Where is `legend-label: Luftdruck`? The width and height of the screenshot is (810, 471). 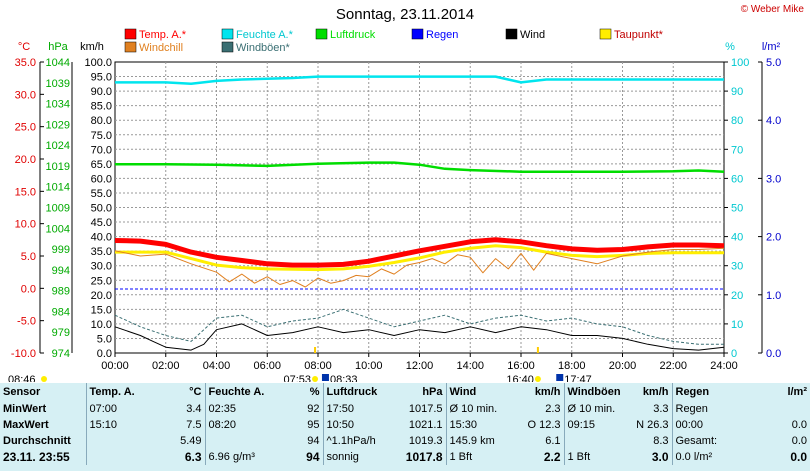
legend-label: Luftdruck is located at coordinates (353, 35).